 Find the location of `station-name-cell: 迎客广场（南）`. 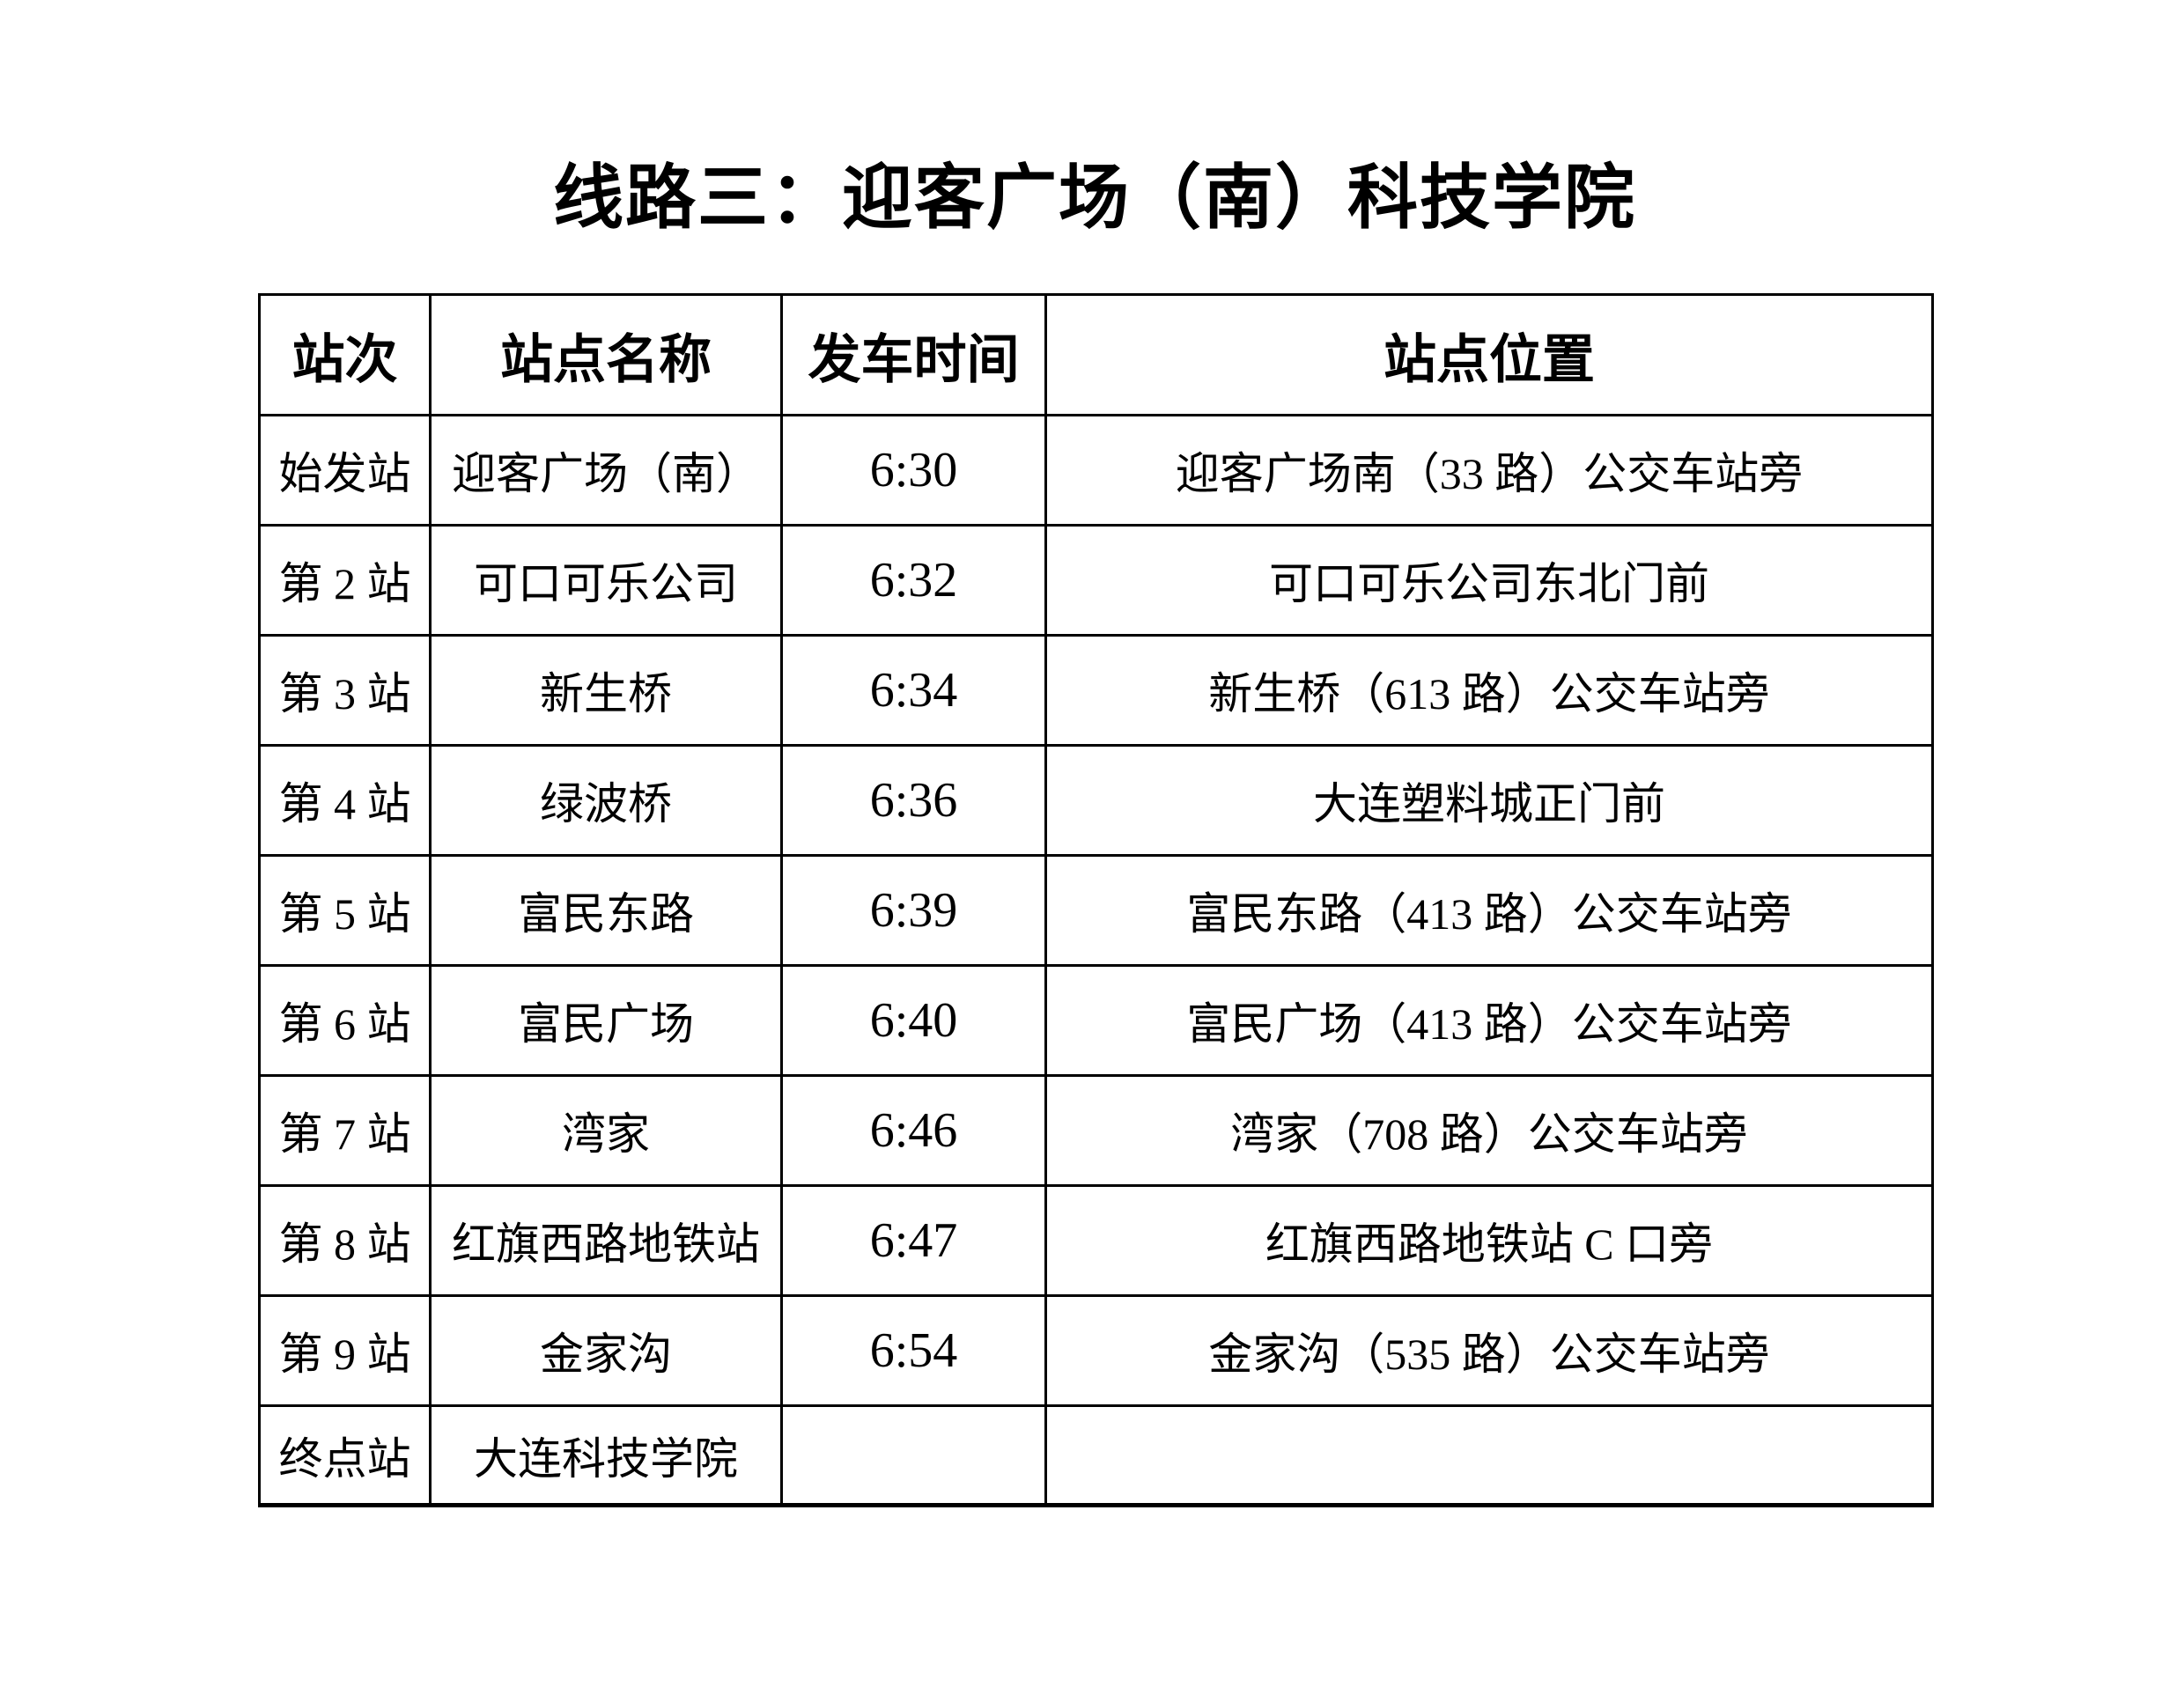

station-name-cell: 迎客广场（南） is located at coordinates (606, 470).